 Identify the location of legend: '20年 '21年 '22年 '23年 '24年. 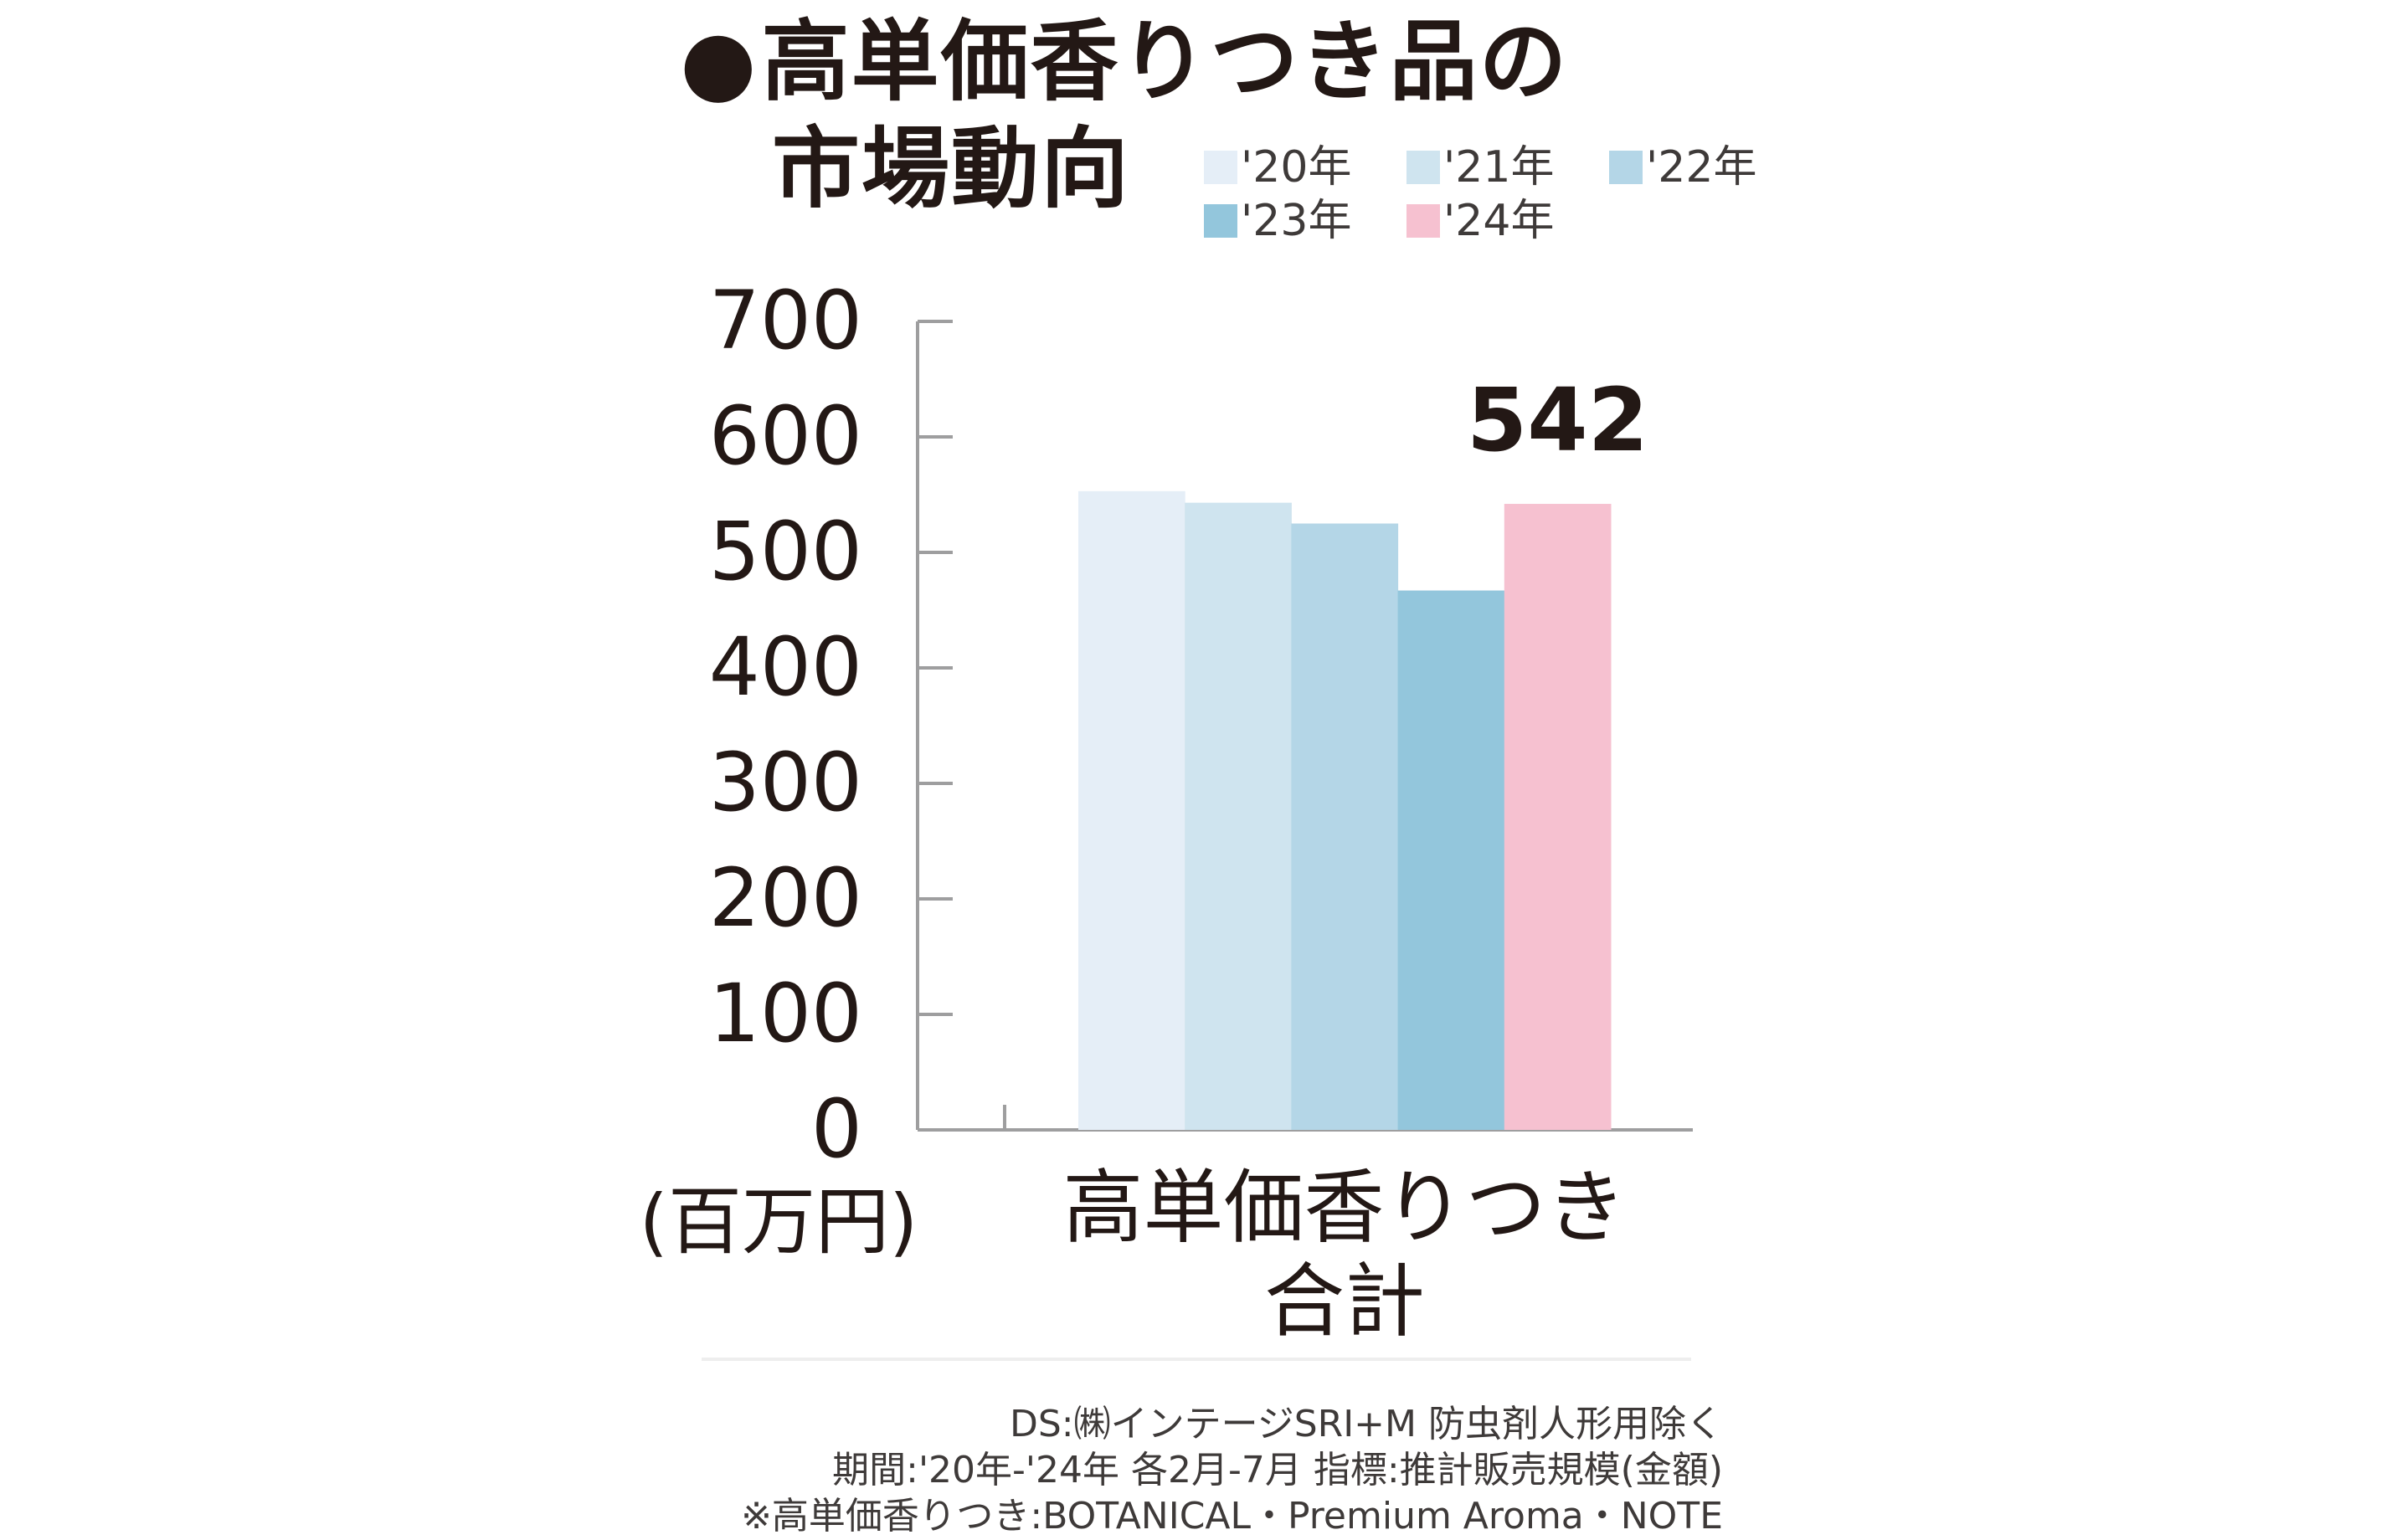
(1522, 194).